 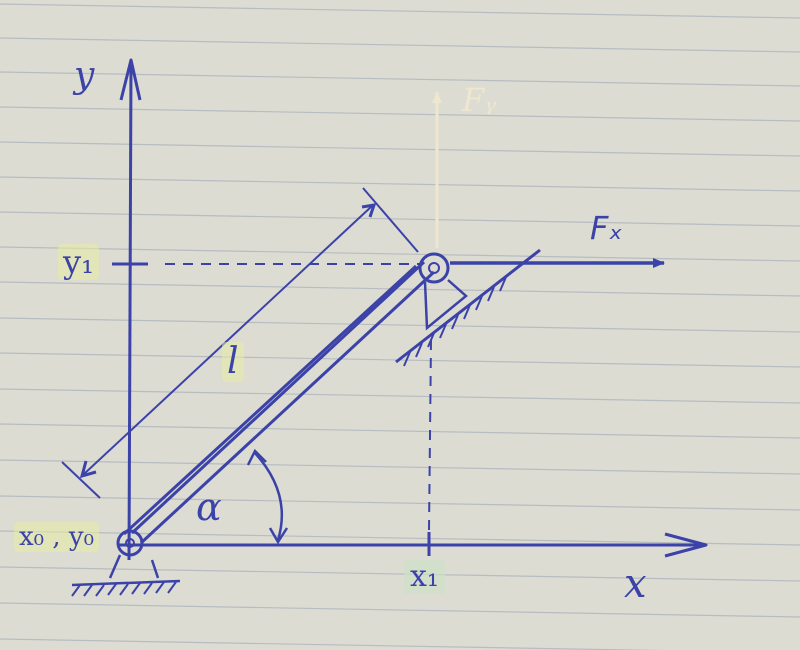 What do you see at coordinates (606, 228) in the screenshot?
I see `force-x-label: Fₓ` at bounding box center [606, 228].